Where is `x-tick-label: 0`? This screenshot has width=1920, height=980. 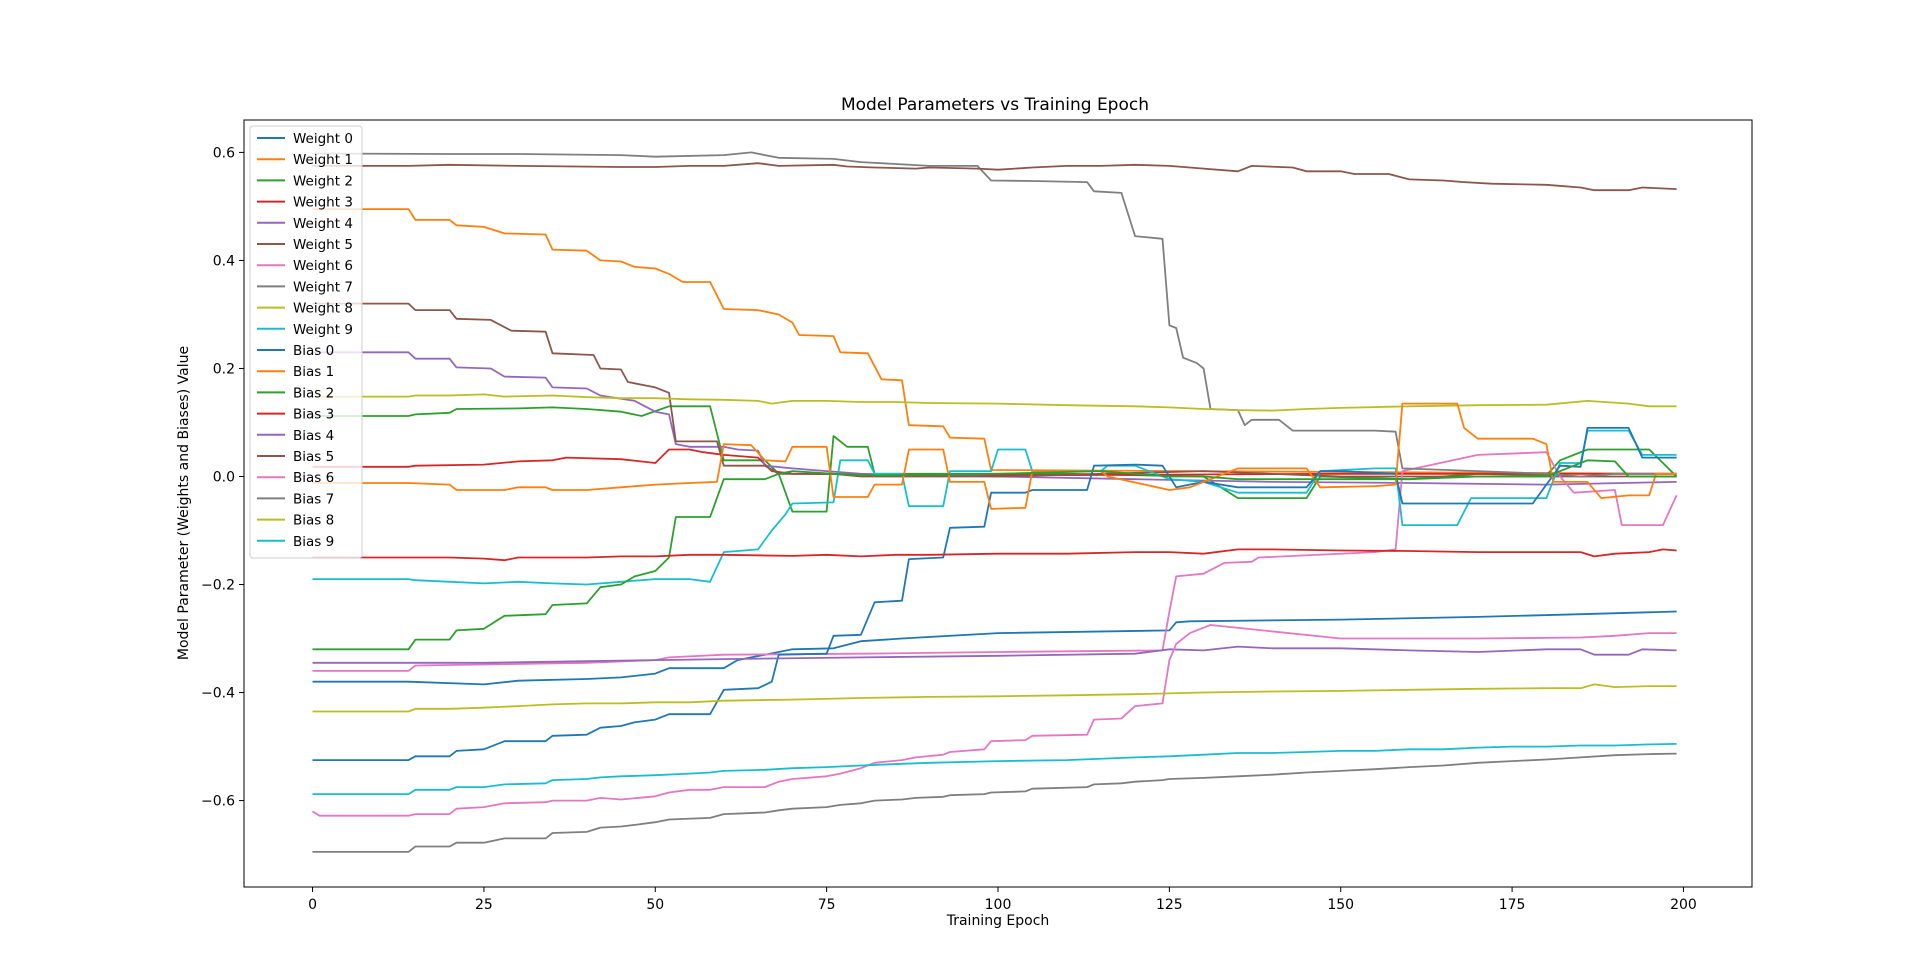
x-tick-label: 0 is located at coordinates (312, 905).